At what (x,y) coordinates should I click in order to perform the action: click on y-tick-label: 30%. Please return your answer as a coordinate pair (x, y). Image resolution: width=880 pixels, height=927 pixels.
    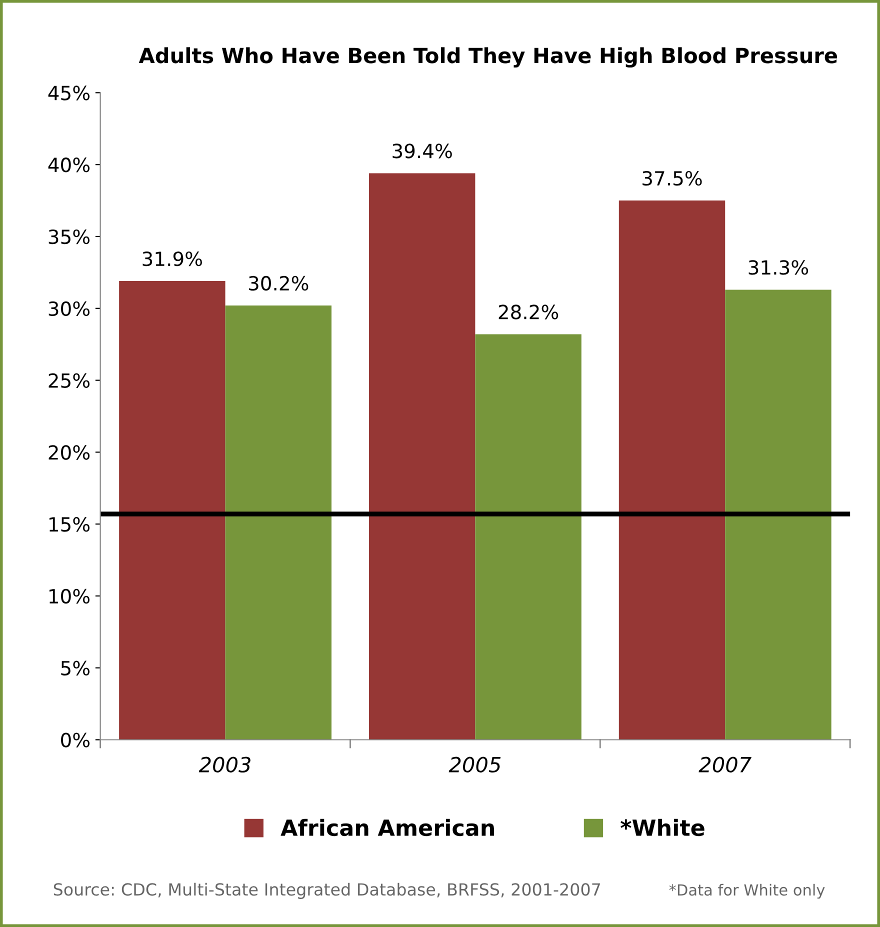
    Looking at the image, I should click on (69, 308).